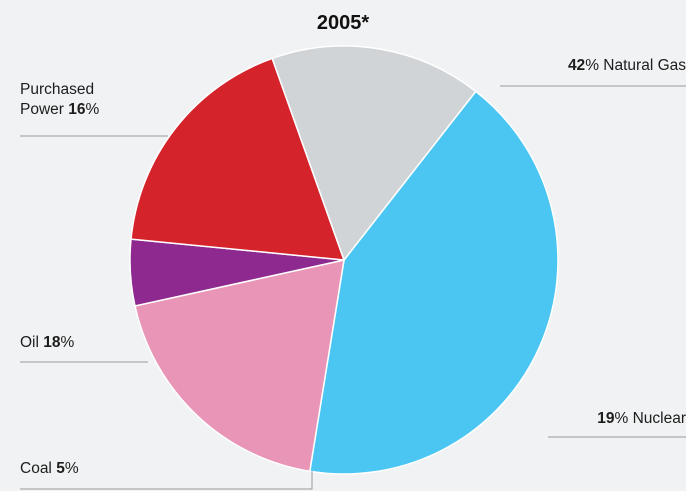  What do you see at coordinates (31, 342) in the screenshot?
I see `name-oil: Oil` at bounding box center [31, 342].